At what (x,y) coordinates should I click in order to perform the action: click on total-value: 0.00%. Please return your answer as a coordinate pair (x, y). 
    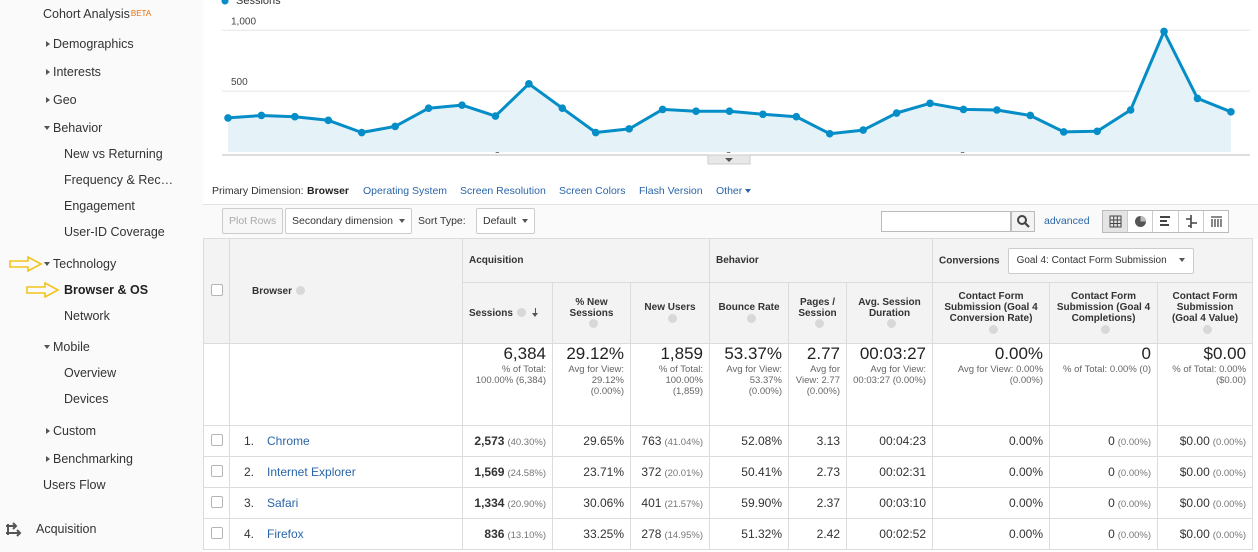
    Looking at the image, I should click on (1019, 354).